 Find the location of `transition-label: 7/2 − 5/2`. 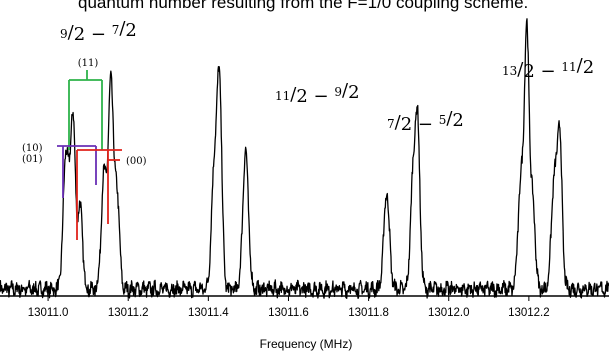

transition-label: 7/2 − 5/2 is located at coordinates (425, 121).